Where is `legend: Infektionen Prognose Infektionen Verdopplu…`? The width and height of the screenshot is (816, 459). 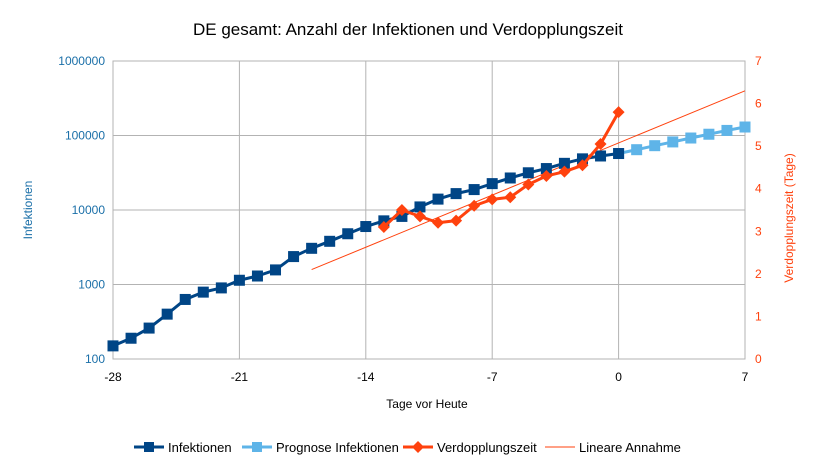 legend: Infektionen Prognose Infektionen Verdopplu… is located at coordinates (407, 447).